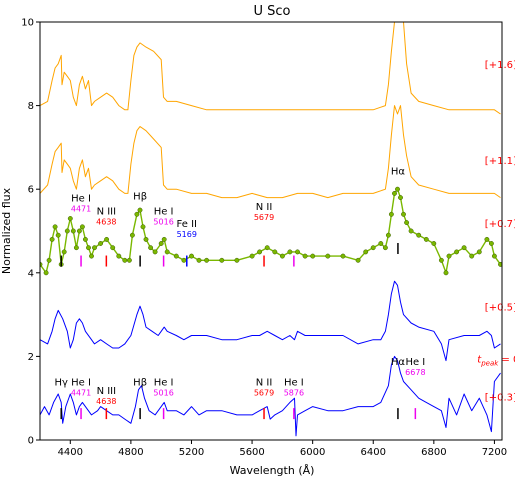  I want to click on y-tick-label: 6, so click(31, 190).